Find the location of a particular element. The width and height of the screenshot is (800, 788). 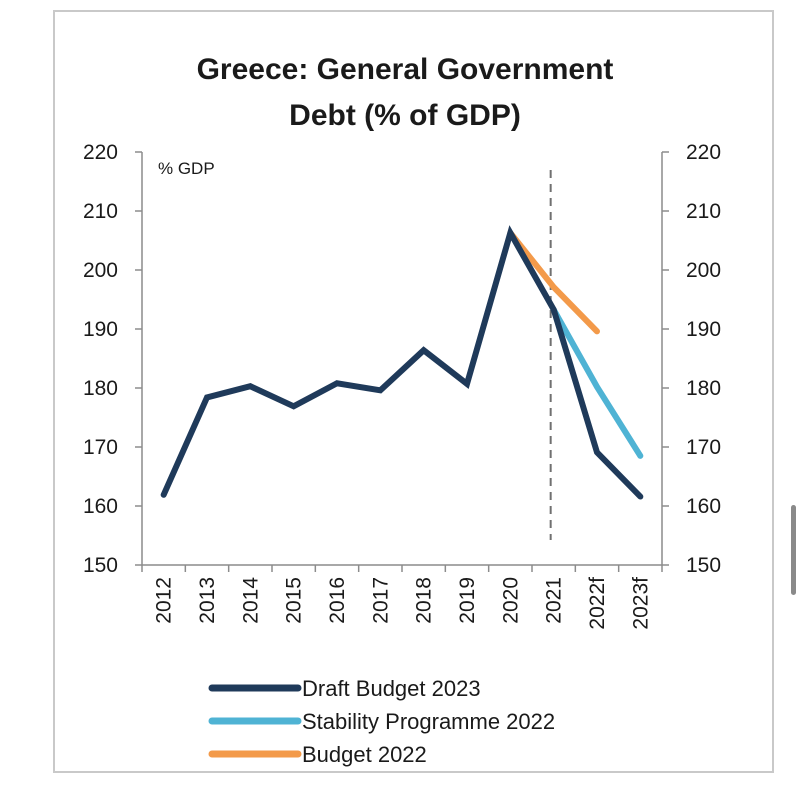

left-y-tick-label: 220 is located at coordinates (100, 152).